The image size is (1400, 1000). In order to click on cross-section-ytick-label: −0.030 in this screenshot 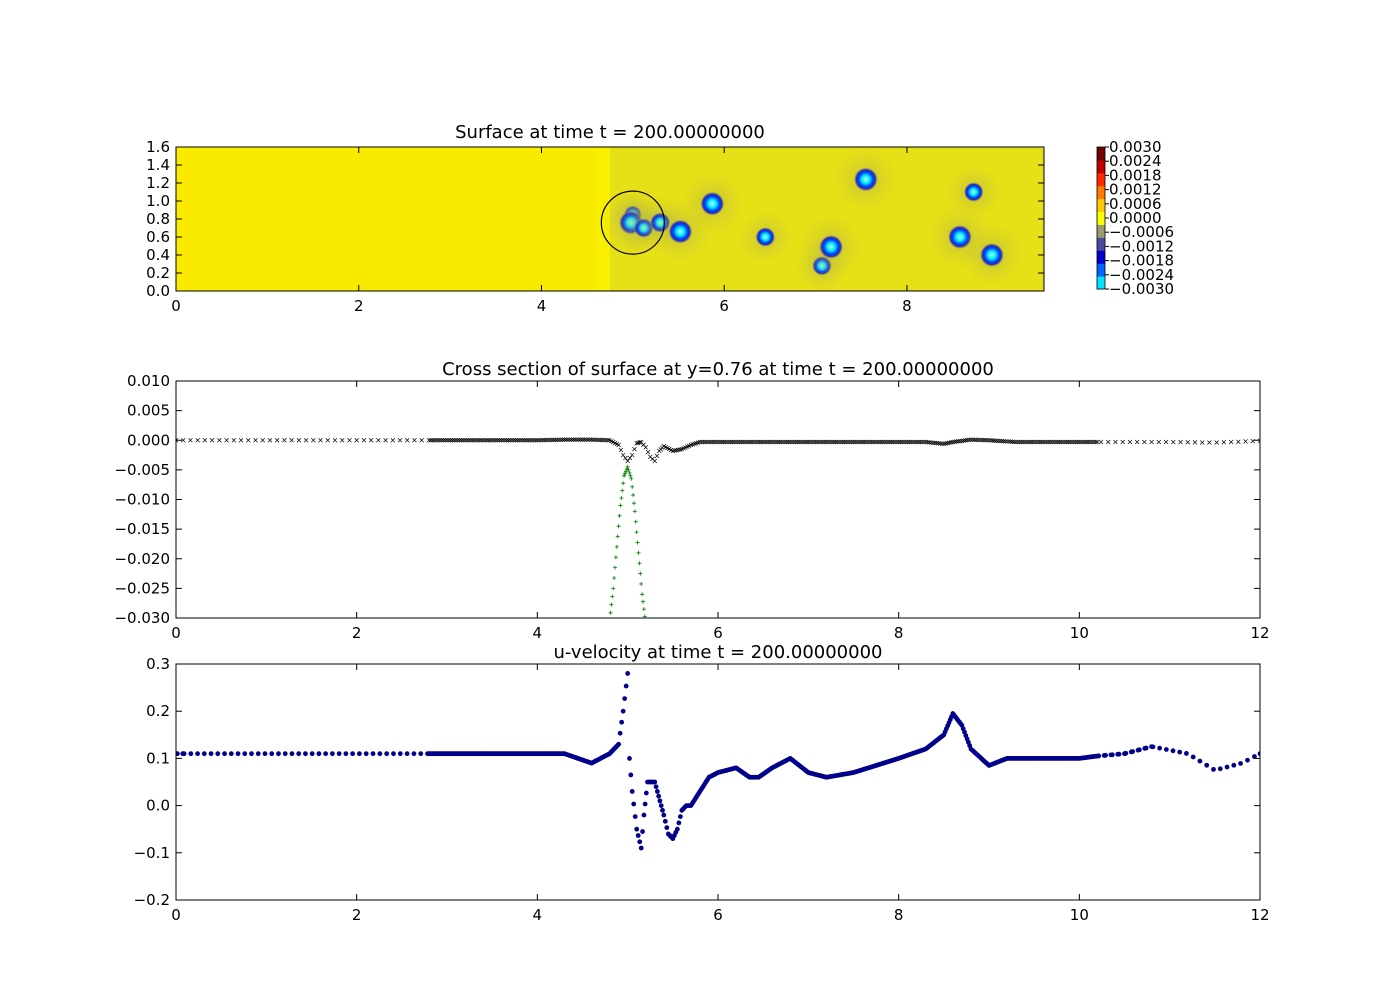, I will do `click(142, 618)`.